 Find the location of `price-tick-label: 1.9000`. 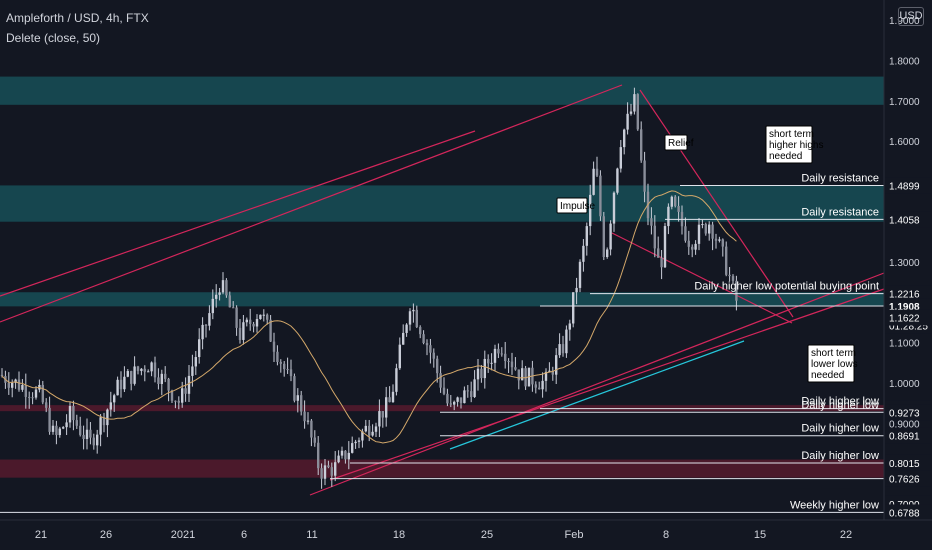

price-tick-label: 1.9000 is located at coordinates (904, 21).